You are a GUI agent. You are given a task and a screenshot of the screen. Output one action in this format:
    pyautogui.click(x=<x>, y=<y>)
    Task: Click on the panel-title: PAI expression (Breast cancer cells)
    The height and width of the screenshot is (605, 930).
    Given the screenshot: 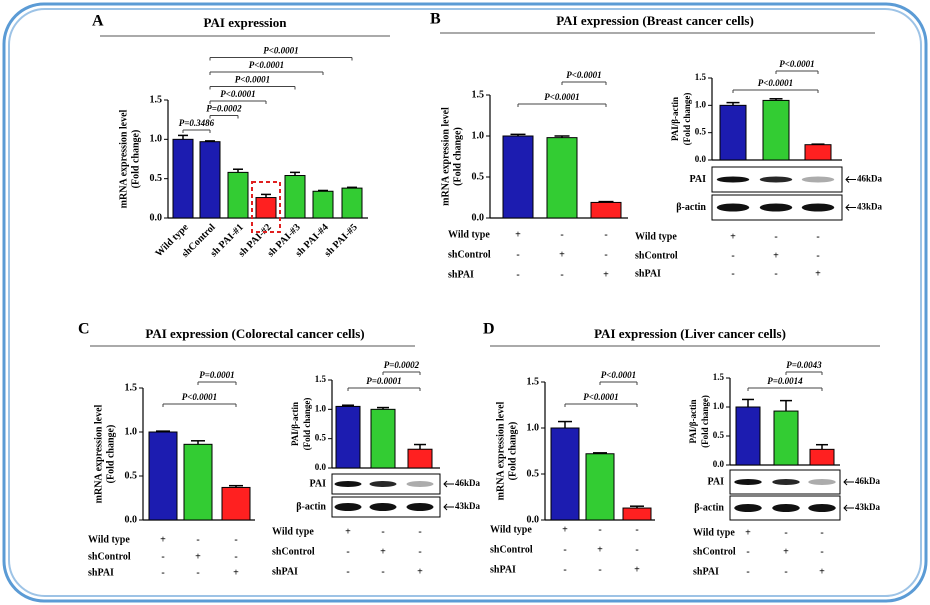 What is the action you would take?
    pyautogui.click(x=655, y=20)
    